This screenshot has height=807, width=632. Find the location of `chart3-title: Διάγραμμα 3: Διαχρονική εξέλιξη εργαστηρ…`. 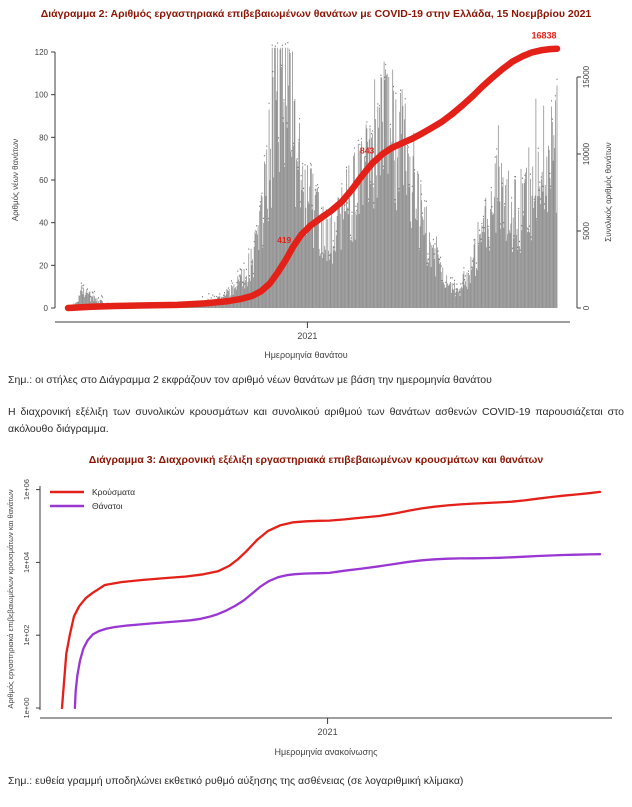

chart3-title: Διάγραμμα 3: Διαχρονική εξέλιξη εργαστηρ… is located at coordinates (316, 460).